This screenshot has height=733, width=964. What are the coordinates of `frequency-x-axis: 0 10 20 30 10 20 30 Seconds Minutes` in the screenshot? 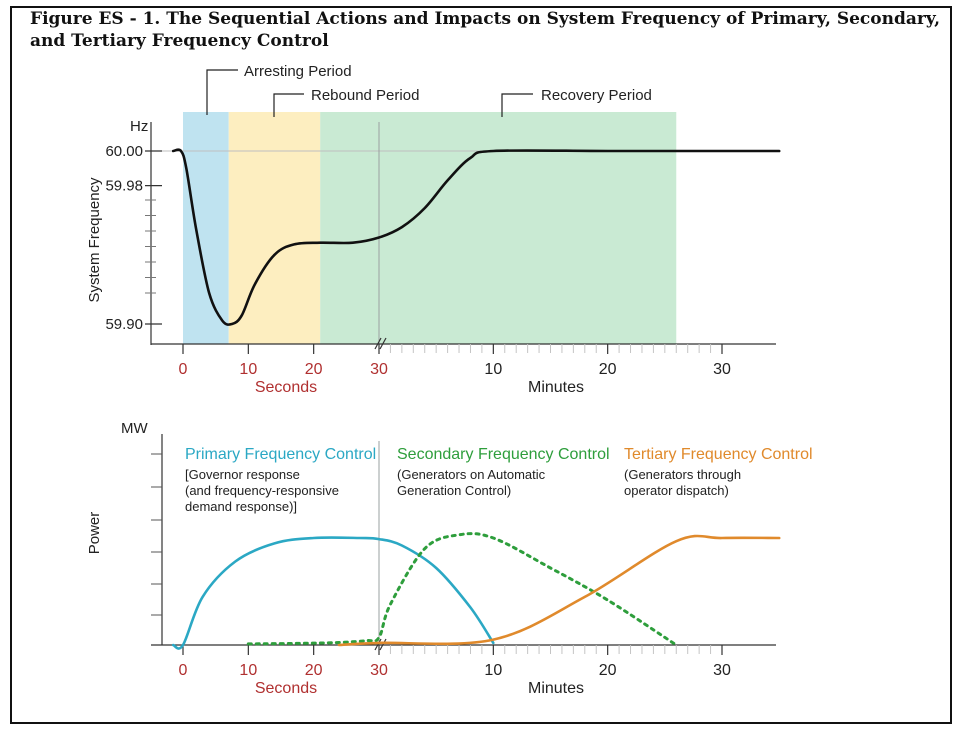 It's located at (463, 366).